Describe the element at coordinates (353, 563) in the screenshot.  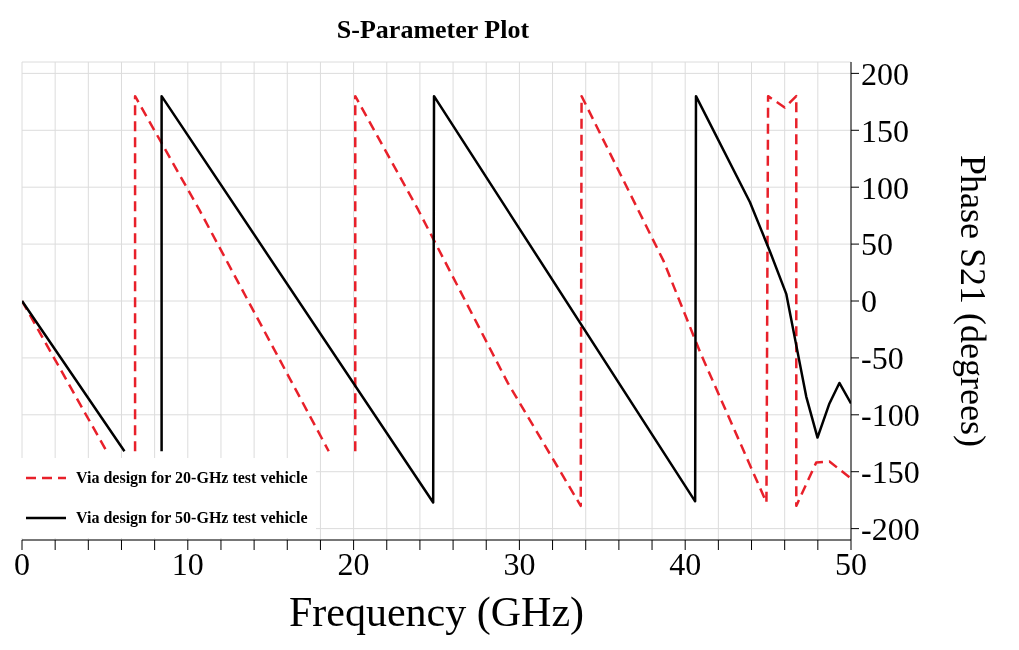
I see `x-tick-label: 20` at that location.